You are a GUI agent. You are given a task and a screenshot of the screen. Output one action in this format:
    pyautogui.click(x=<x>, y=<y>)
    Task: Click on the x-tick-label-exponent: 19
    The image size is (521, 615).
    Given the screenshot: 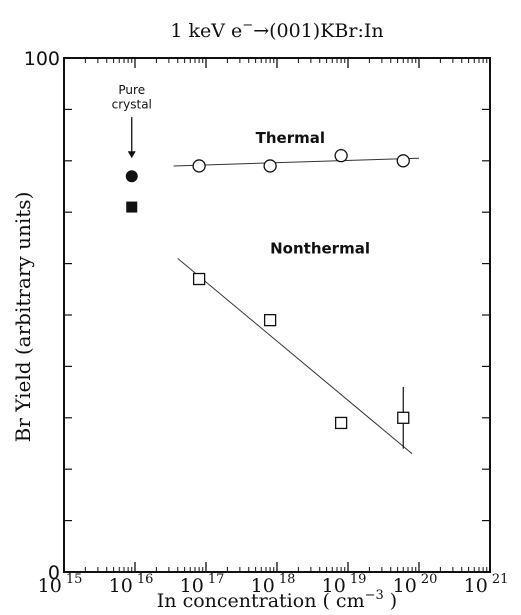 What is the action you would take?
    pyautogui.click(x=358, y=579)
    